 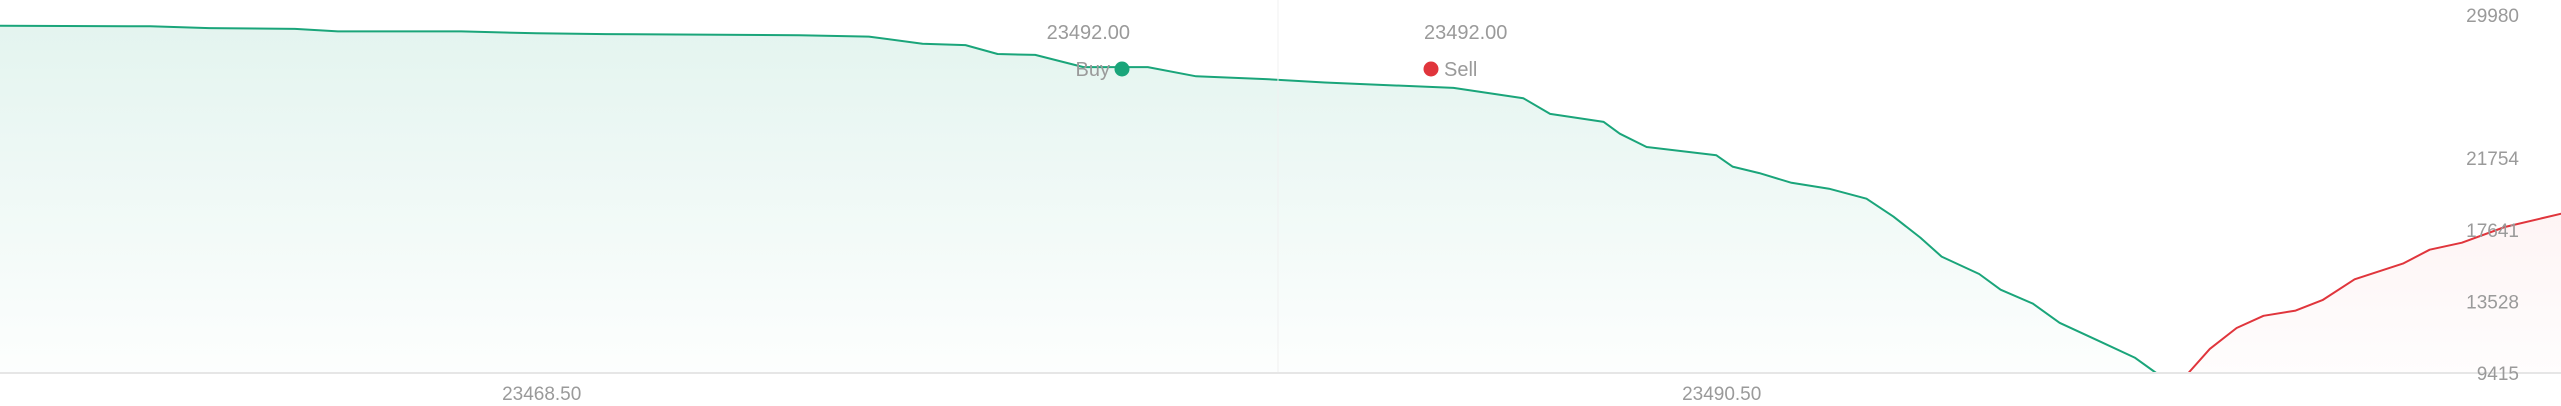 What do you see at coordinates (2492, 195) in the screenshot?
I see `y-axis-ticks: 29980 21754 17641 13528 9415` at bounding box center [2492, 195].